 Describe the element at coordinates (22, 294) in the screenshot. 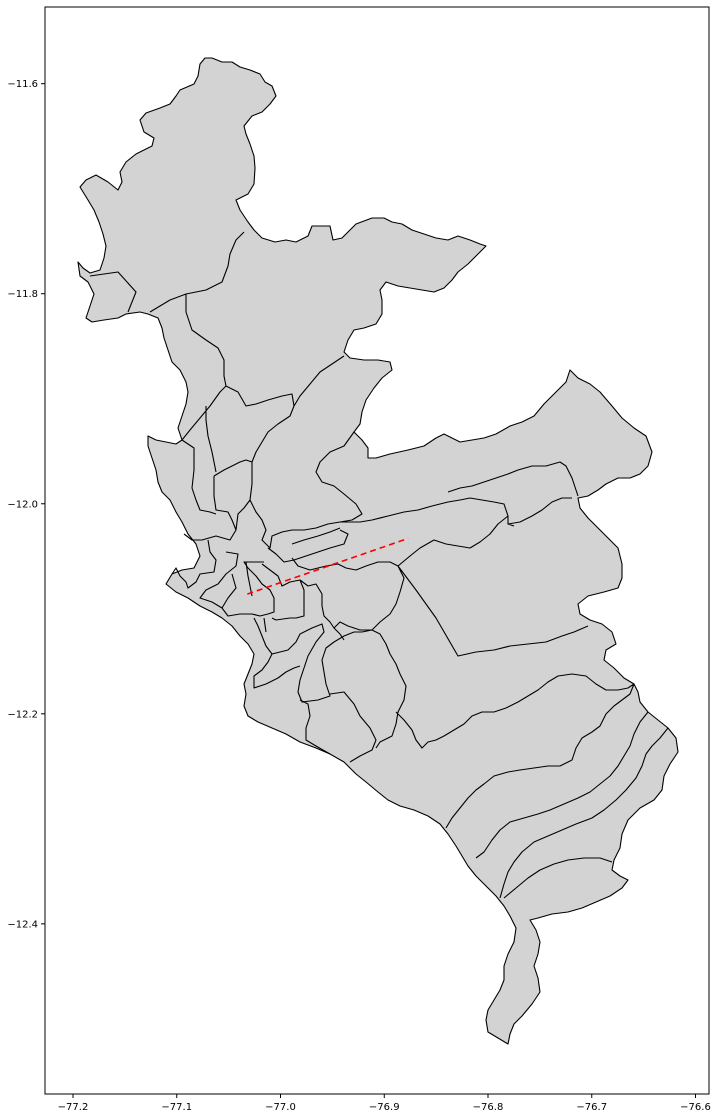

I see `y-tick-label: −11.8` at that location.